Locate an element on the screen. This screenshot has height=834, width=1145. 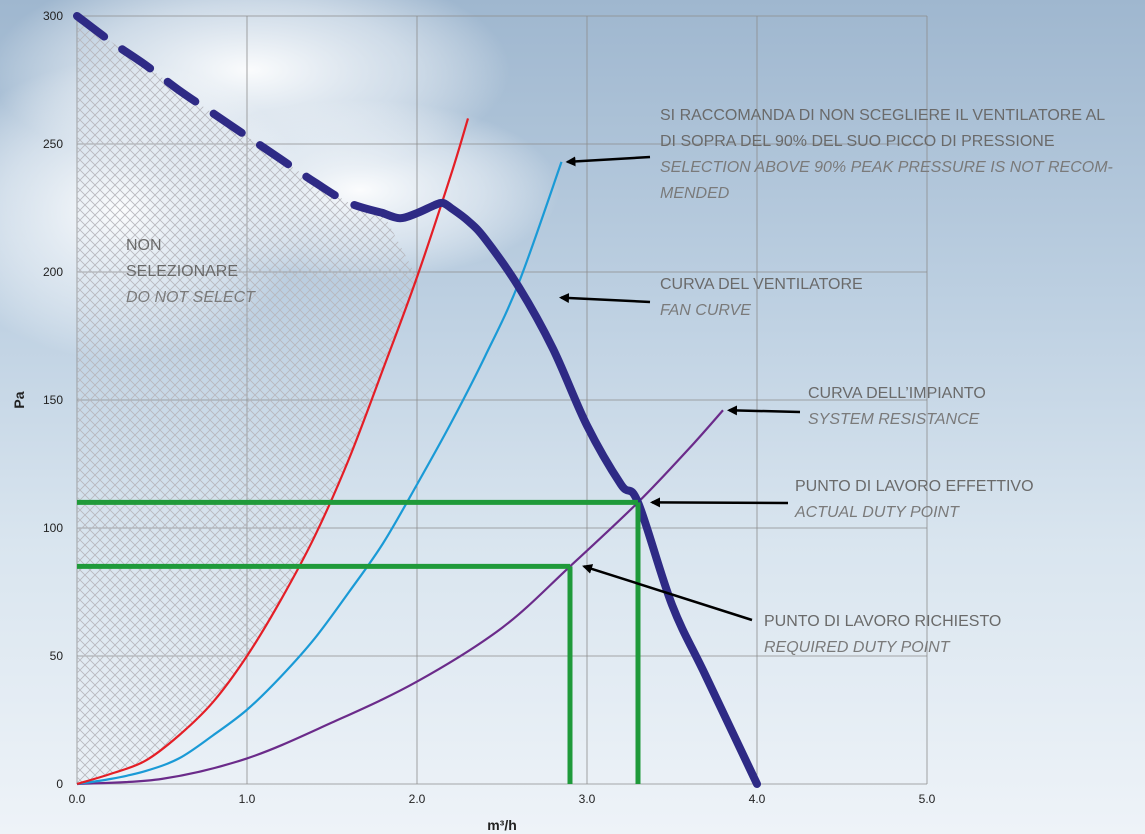
arrows is located at coordinates (680, 388).